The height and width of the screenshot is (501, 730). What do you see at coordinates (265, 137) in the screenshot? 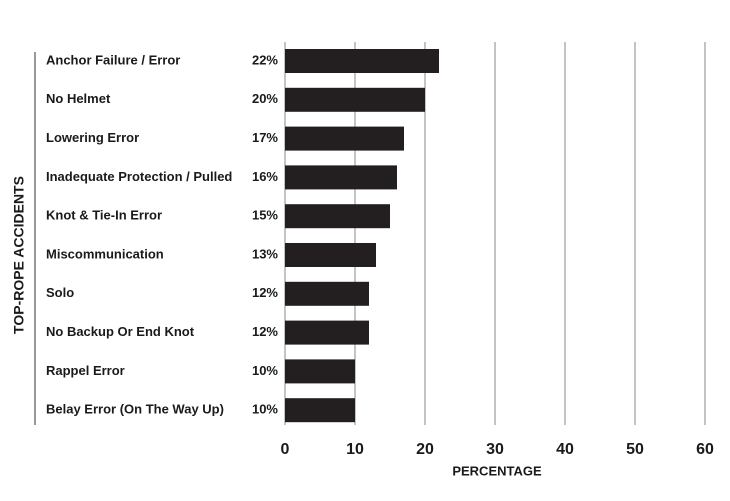
I see `value-label: 17%` at bounding box center [265, 137].